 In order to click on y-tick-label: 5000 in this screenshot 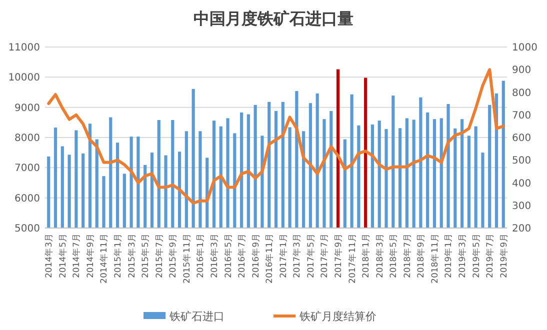, I will do `click(27, 229)`.